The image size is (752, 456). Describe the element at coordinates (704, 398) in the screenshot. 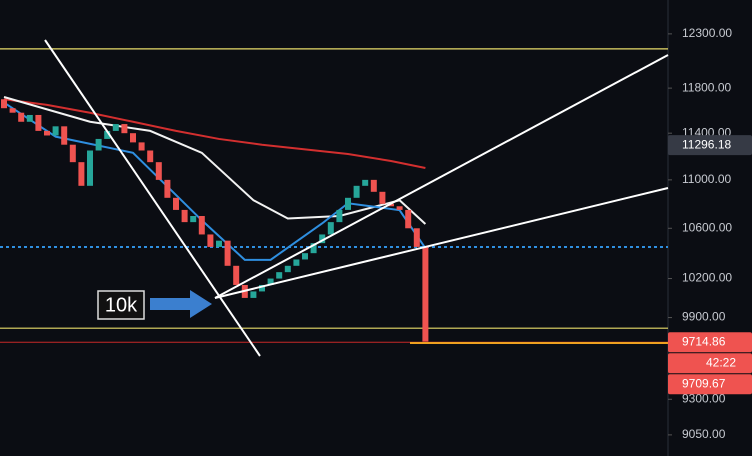

I see `y-tick-label: 9300.00` at that location.